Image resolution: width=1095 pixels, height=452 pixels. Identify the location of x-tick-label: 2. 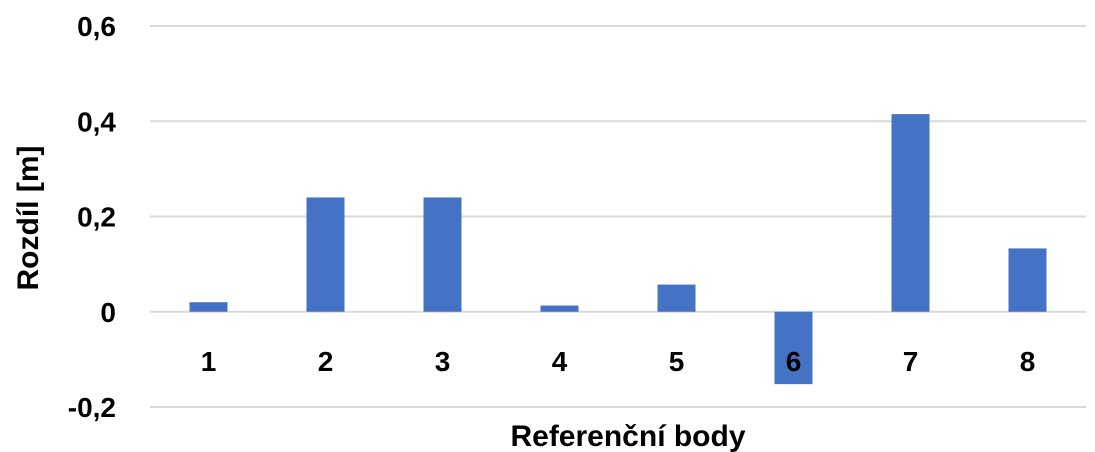
(326, 361).